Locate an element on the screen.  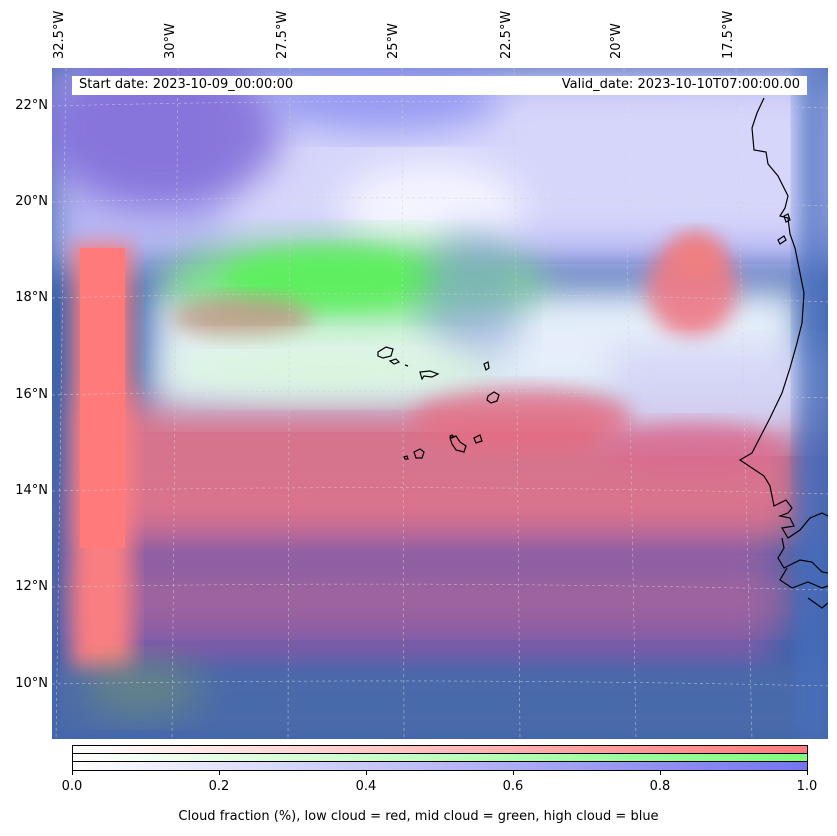
lat-label-20n: 20°N is located at coordinates (31, 201).